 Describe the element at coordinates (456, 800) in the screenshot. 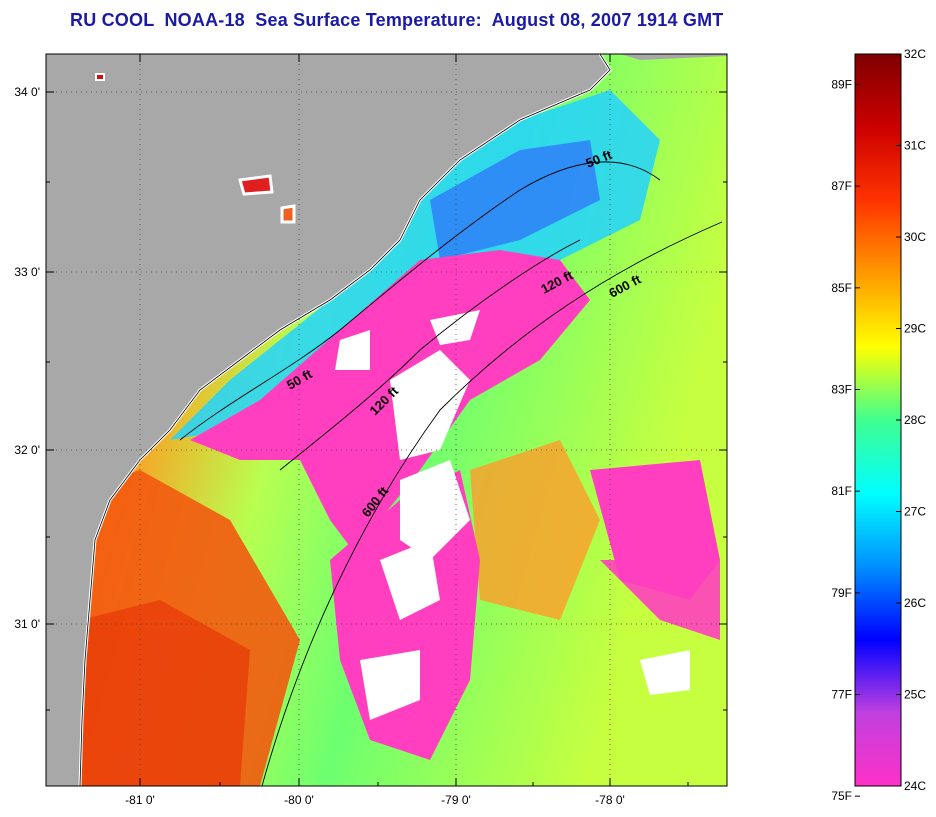

I see `lon-label: -79 0'` at that location.